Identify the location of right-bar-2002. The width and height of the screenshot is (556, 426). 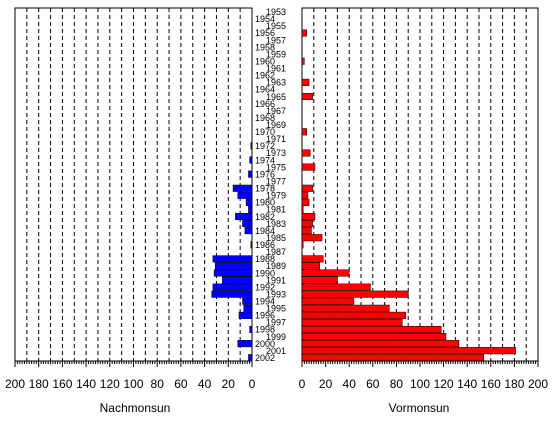
(392, 358).